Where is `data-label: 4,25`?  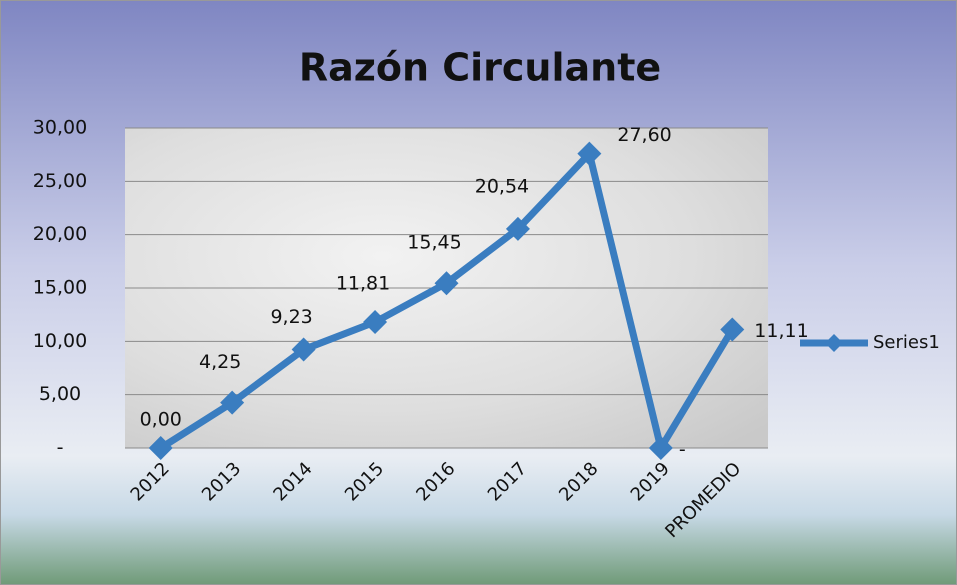 data-label: 4,25 is located at coordinates (220, 362).